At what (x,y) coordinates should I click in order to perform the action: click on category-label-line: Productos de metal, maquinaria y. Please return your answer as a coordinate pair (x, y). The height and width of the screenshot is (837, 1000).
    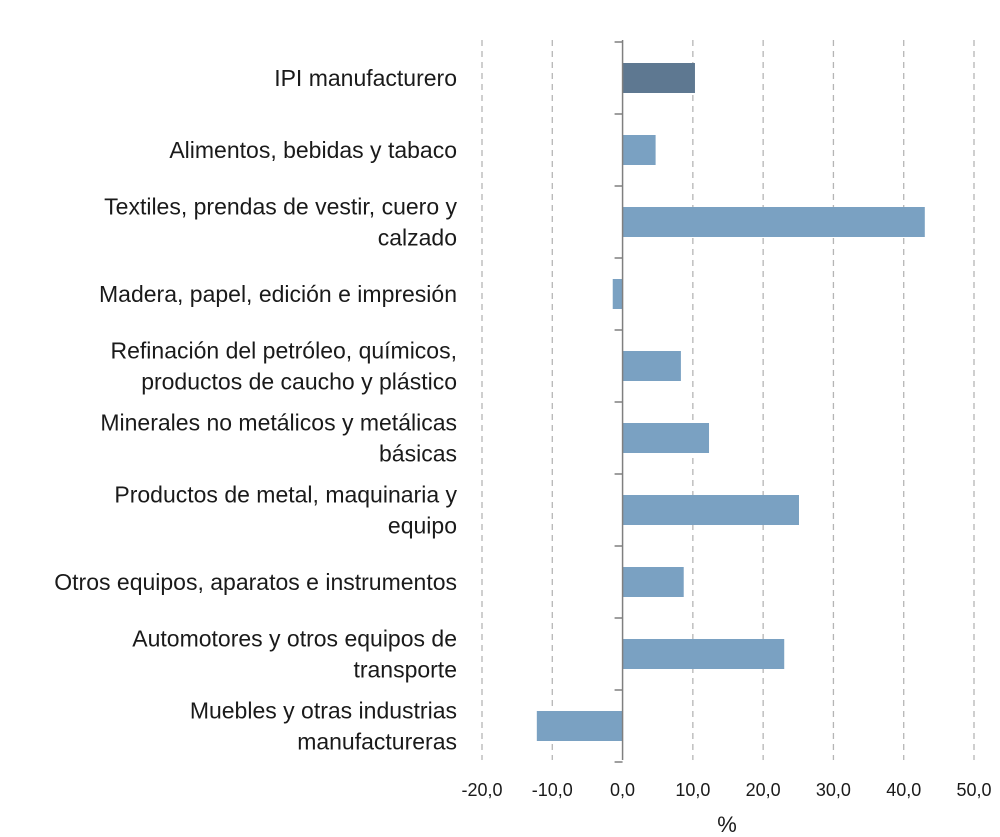
    Looking at the image, I should click on (285, 495).